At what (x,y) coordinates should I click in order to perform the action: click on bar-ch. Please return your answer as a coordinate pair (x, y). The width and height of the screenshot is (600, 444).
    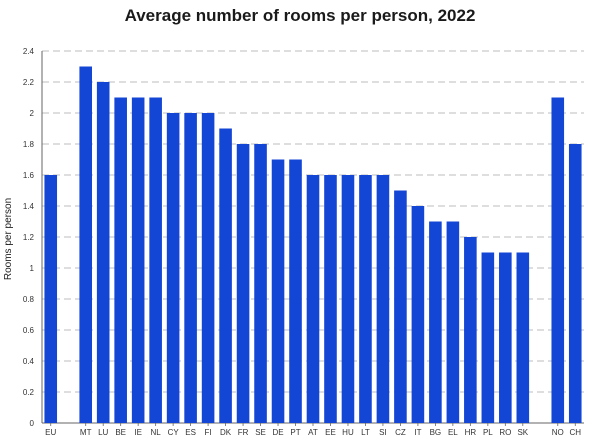
    Looking at the image, I should click on (575, 283).